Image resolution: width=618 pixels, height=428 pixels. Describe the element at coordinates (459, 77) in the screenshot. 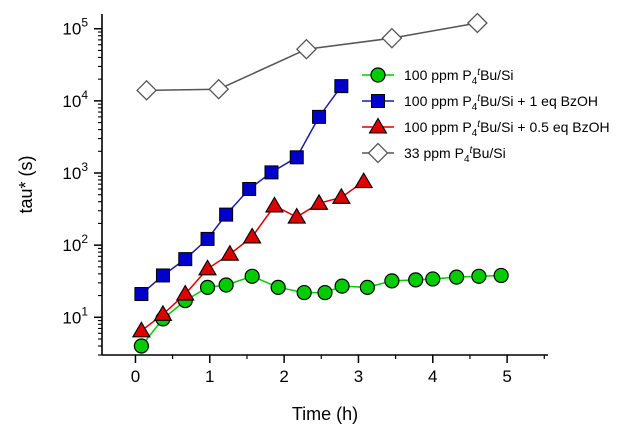

I see `legend-entry: 100 ppm P4tBu/Si` at that location.